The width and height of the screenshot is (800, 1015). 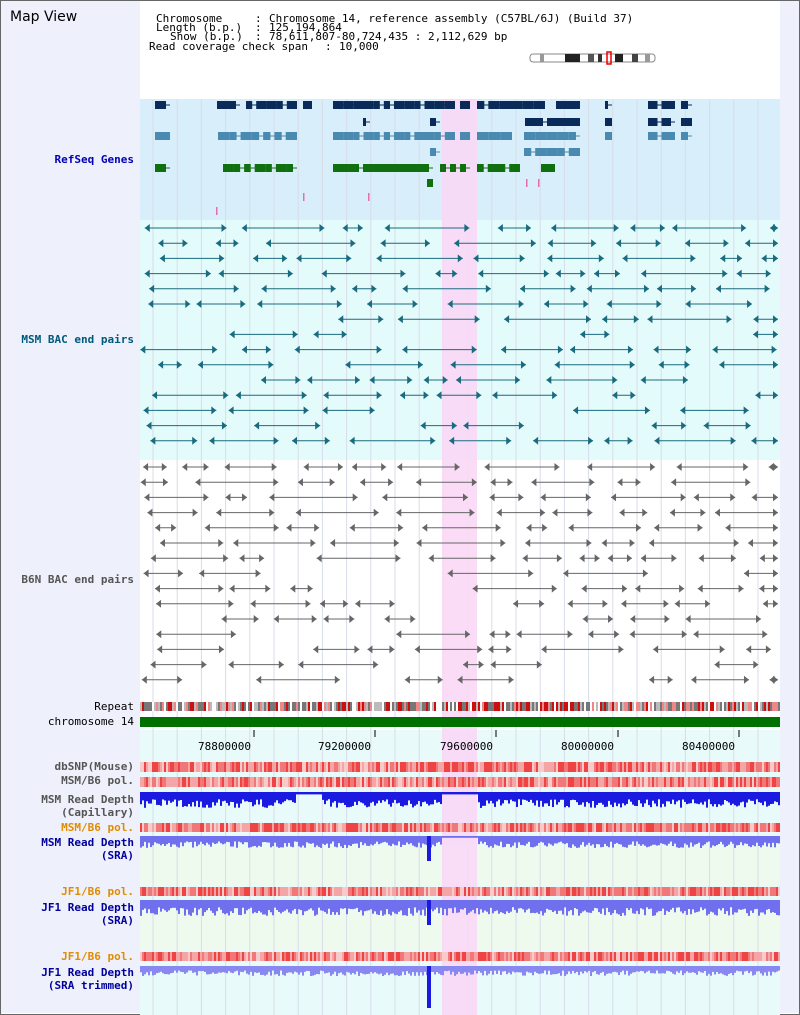 What do you see at coordinates (97, 827) in the screenshot?
I see `track-label-msm-b6-pol-2: MSM/B6 pol.` at bounding box center [97, 827].